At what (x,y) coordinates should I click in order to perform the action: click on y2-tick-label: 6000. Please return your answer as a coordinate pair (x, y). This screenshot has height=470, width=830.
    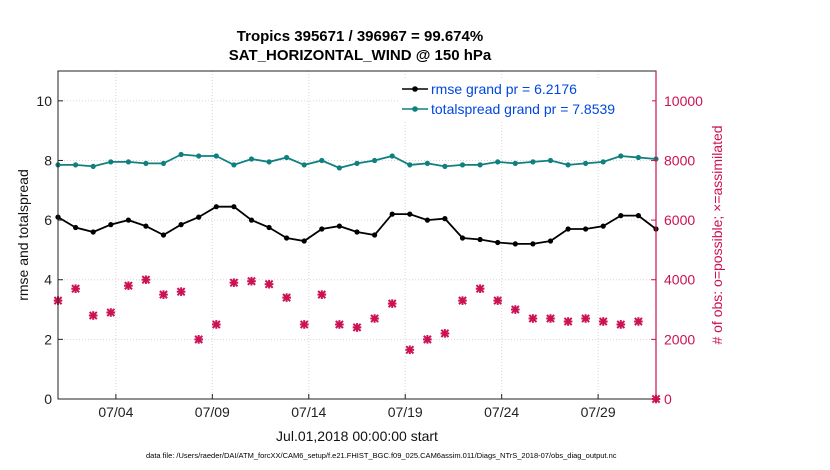
    Looking at the image, I should click on (679, 220).